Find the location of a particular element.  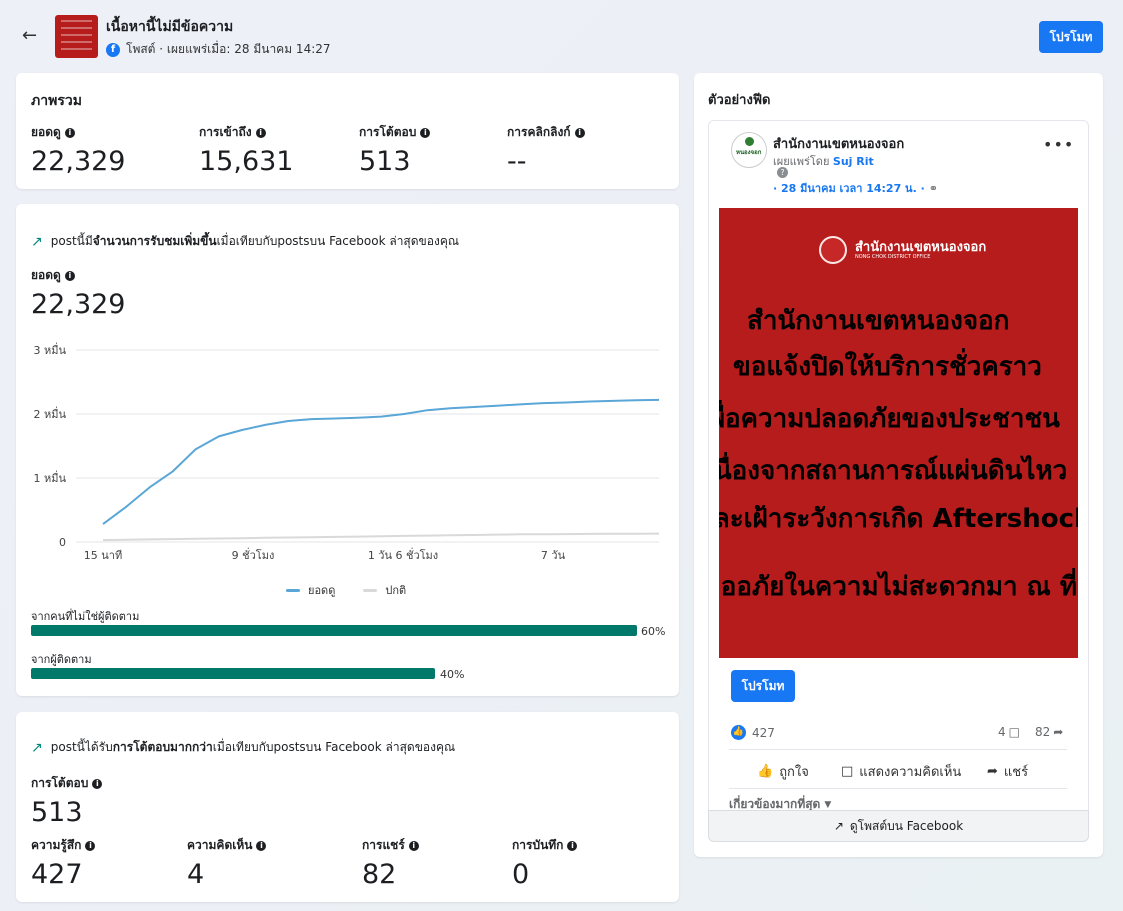

reactions-summary: 👍 427 is located at coordinates (753, 732).